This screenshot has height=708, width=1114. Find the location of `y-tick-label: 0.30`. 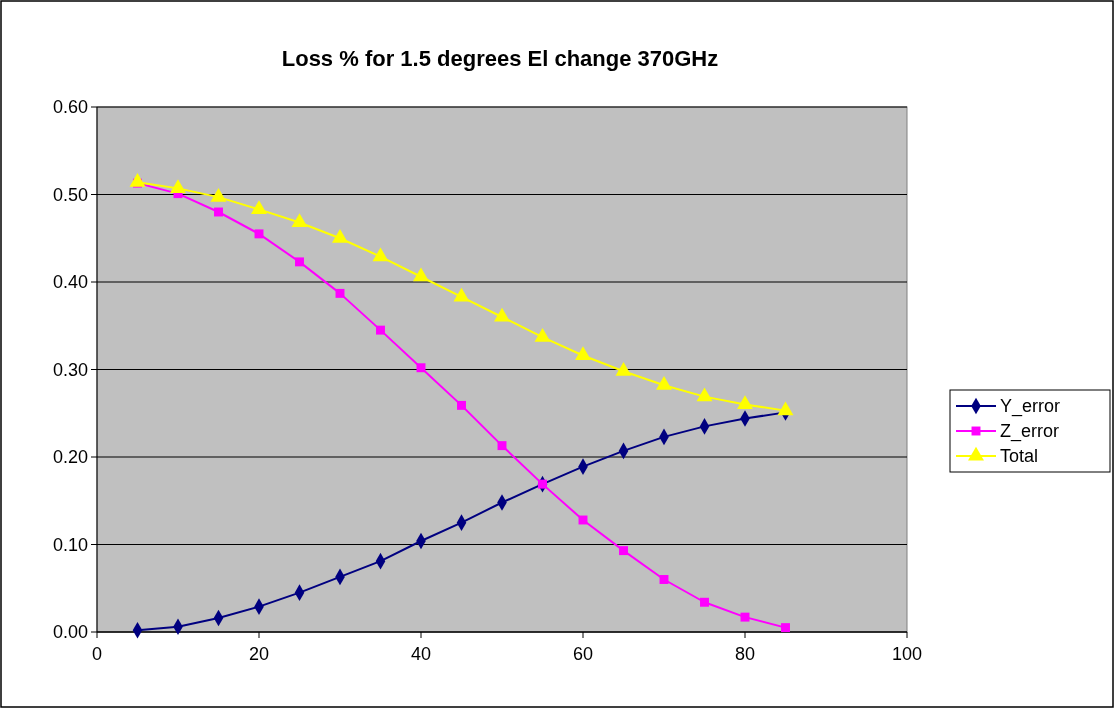

y-tick-label: 0.30 is located at coordinates (70, 369).